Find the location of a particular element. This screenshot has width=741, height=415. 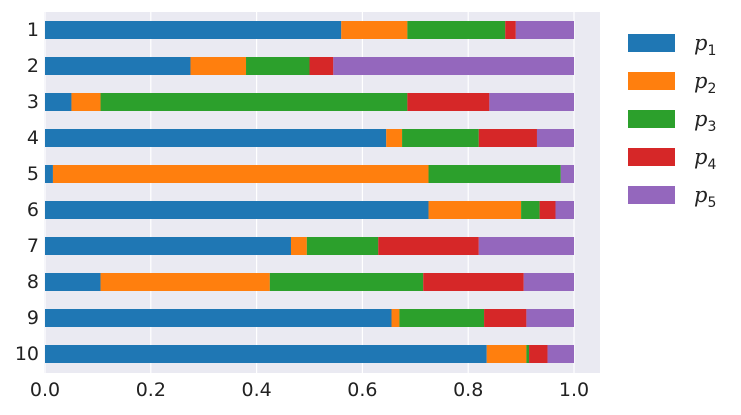

bar-3-p5 is located at coordinates (531, 102).